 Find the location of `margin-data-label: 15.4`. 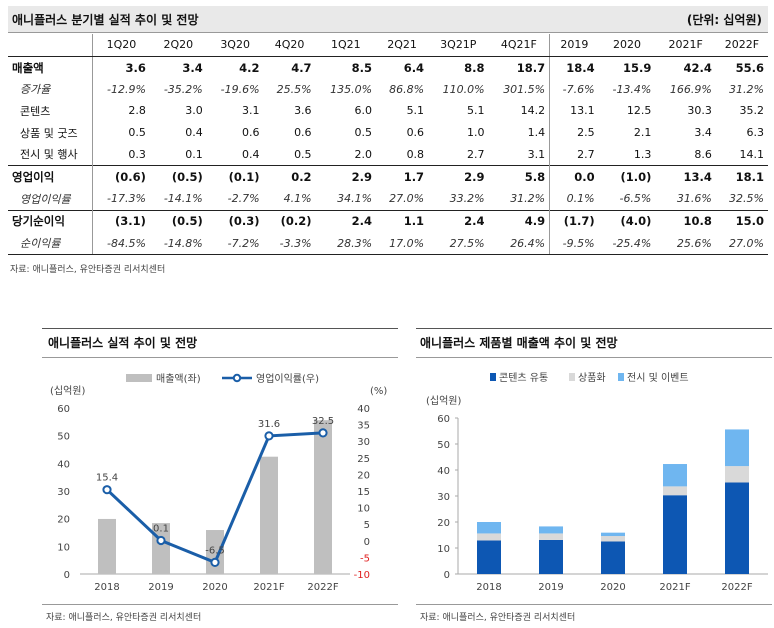

margin-data-label: 15.4 is located at coordinates (107, 478).